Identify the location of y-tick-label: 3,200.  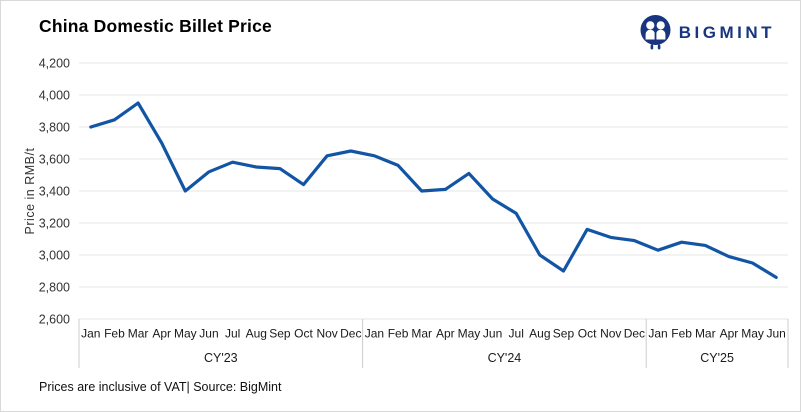
(54, 224).